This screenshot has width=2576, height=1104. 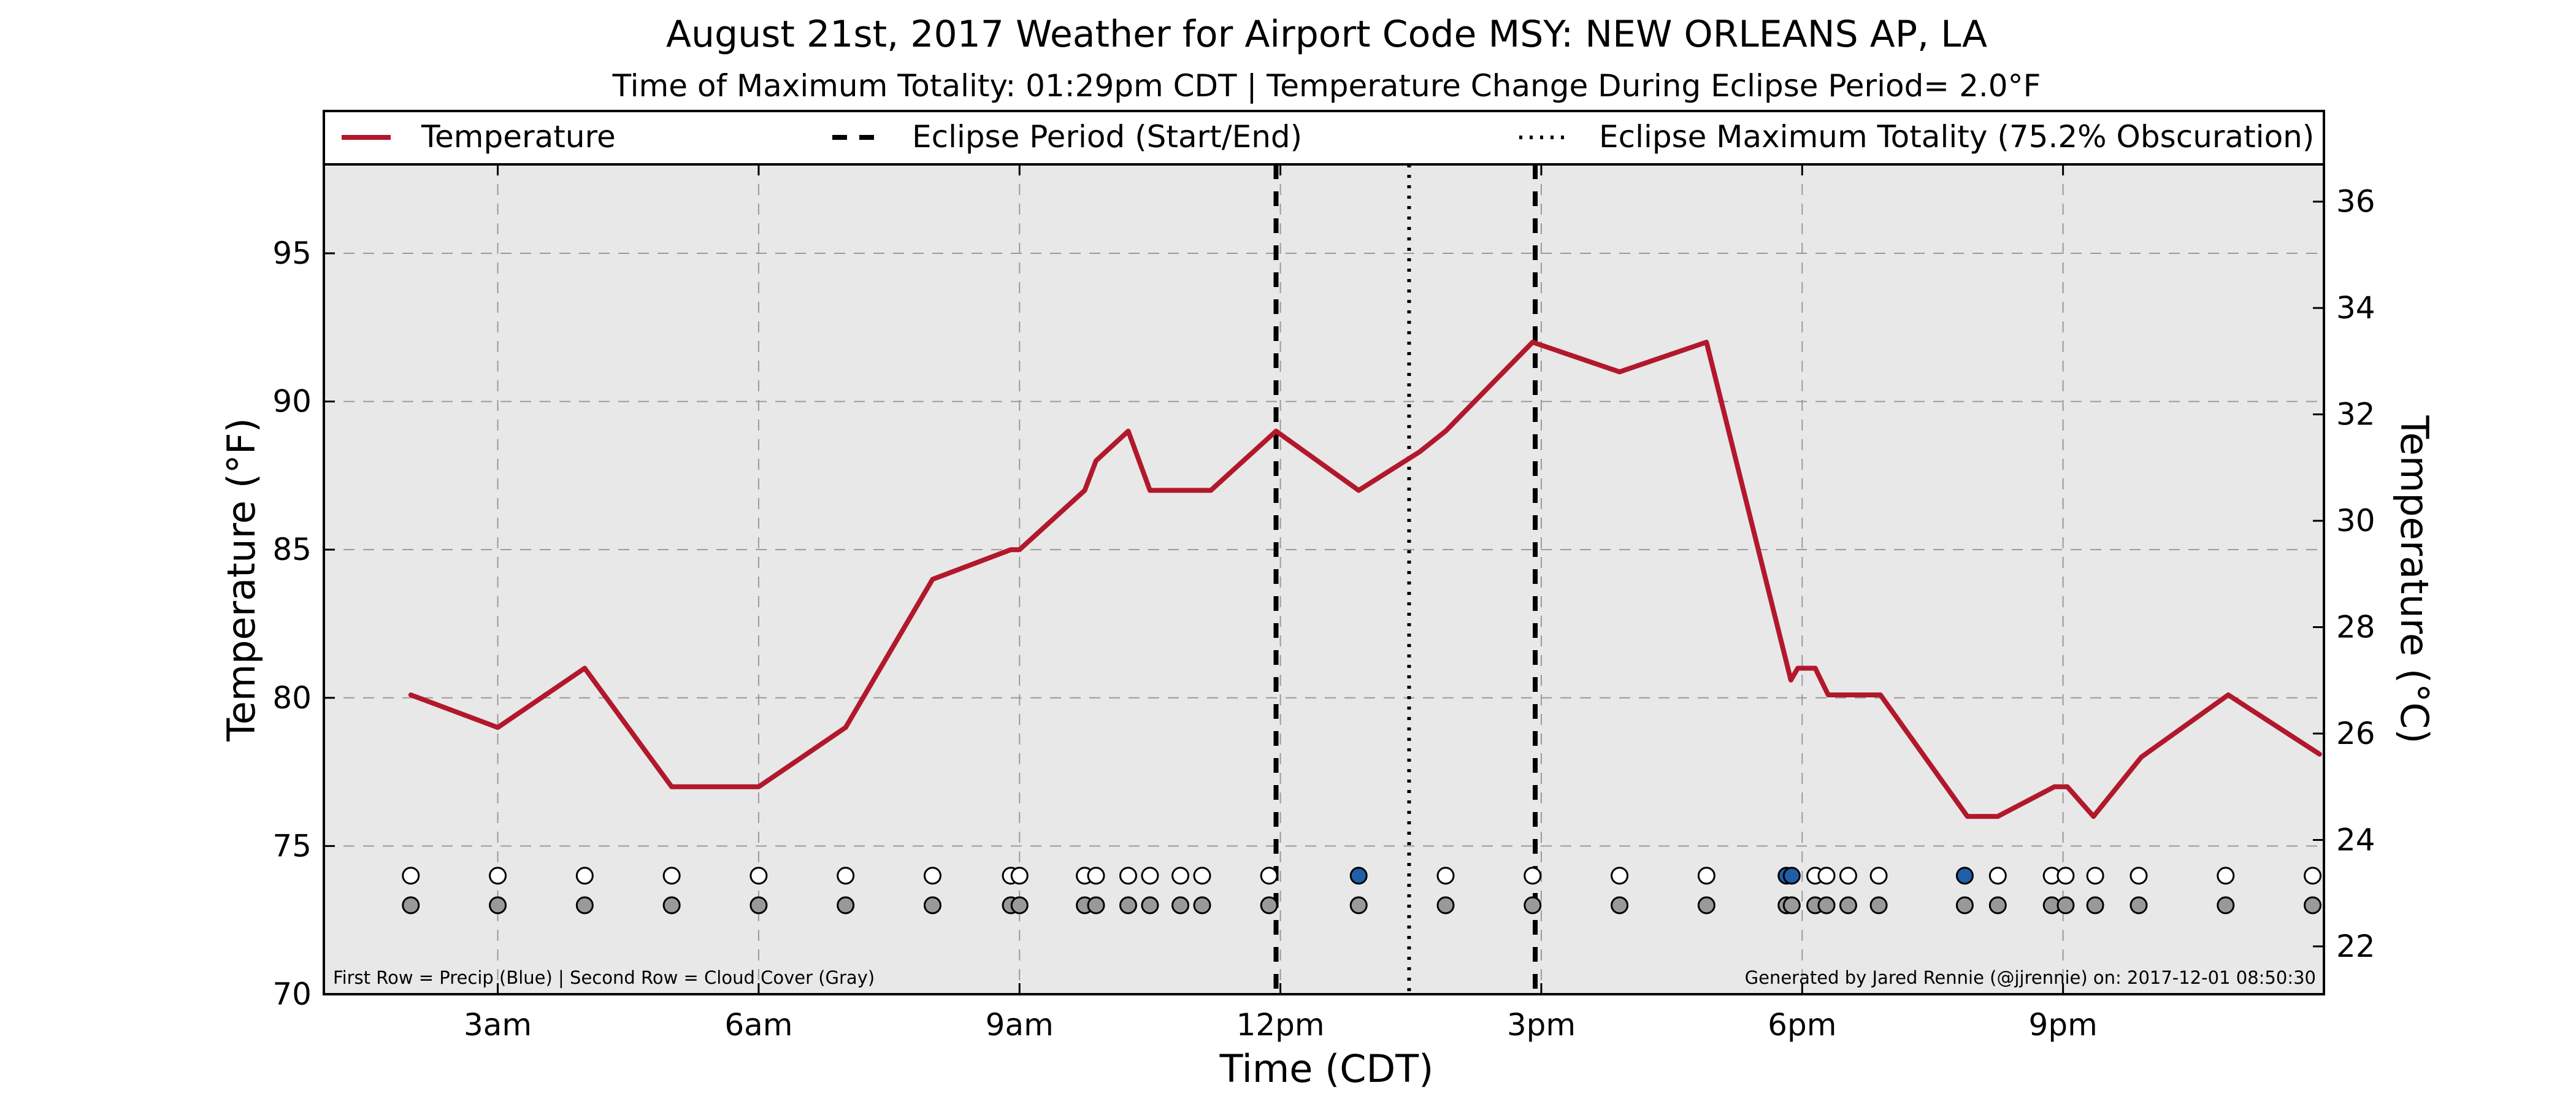 I want to click on y-tick-label: 95, so click(x=292, y=253).